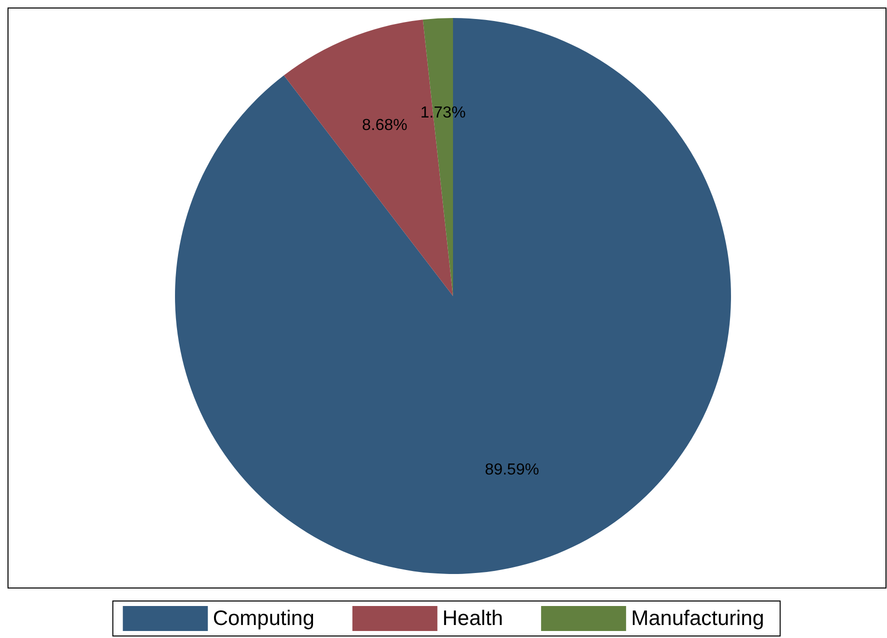 This screenshot has height=638, width=887. I want to click on legend-label: Computing, so click(263, 618).